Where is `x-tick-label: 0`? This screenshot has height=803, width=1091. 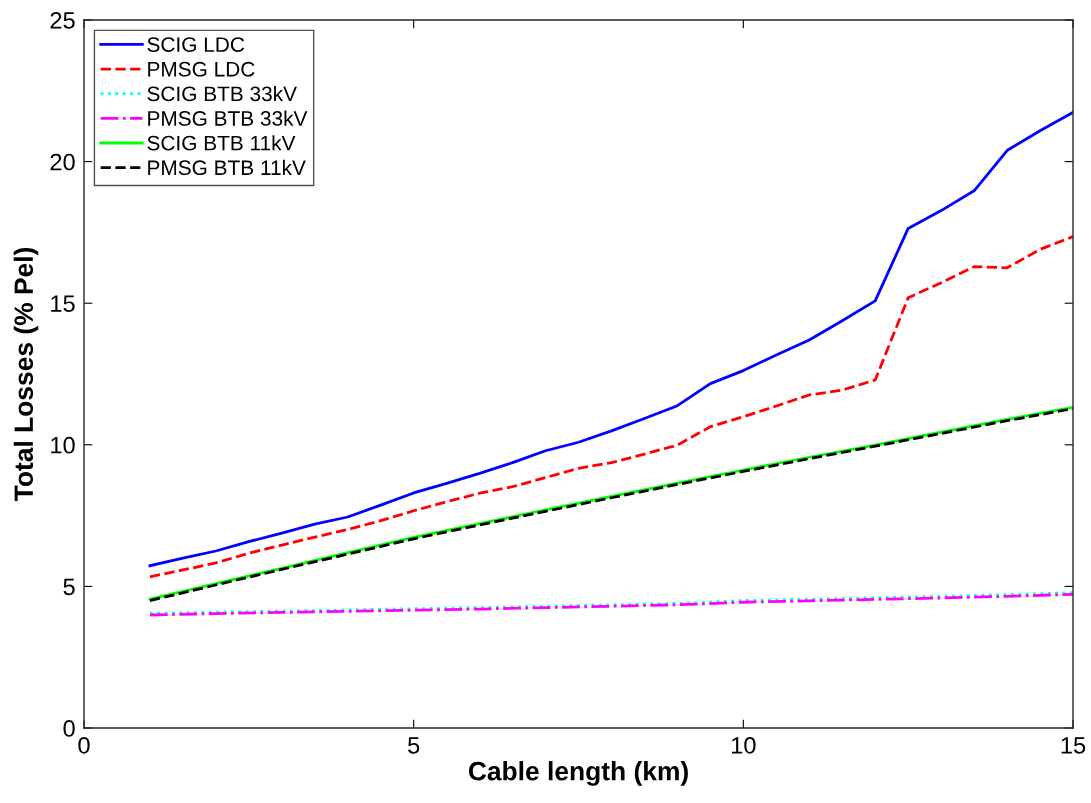
x-tick-label: 0 is located at coordinates (84, 745).